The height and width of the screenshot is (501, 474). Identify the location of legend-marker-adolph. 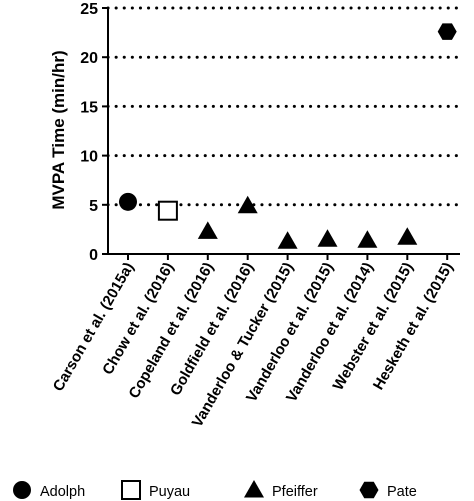
(22, 490).